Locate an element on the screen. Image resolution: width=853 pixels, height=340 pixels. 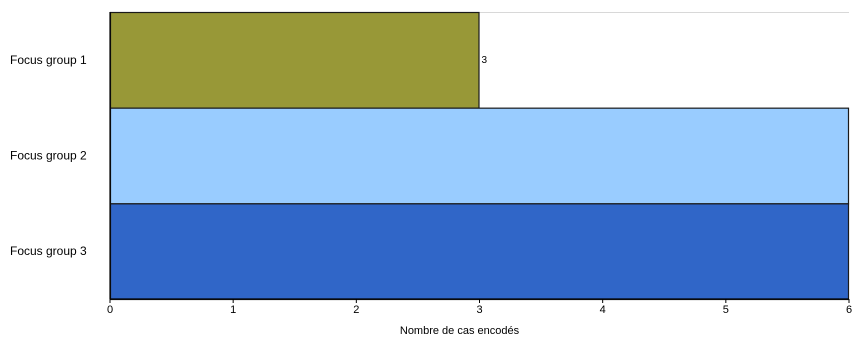
x-tick-label-5: 5 is located at coordinates (726, 310).